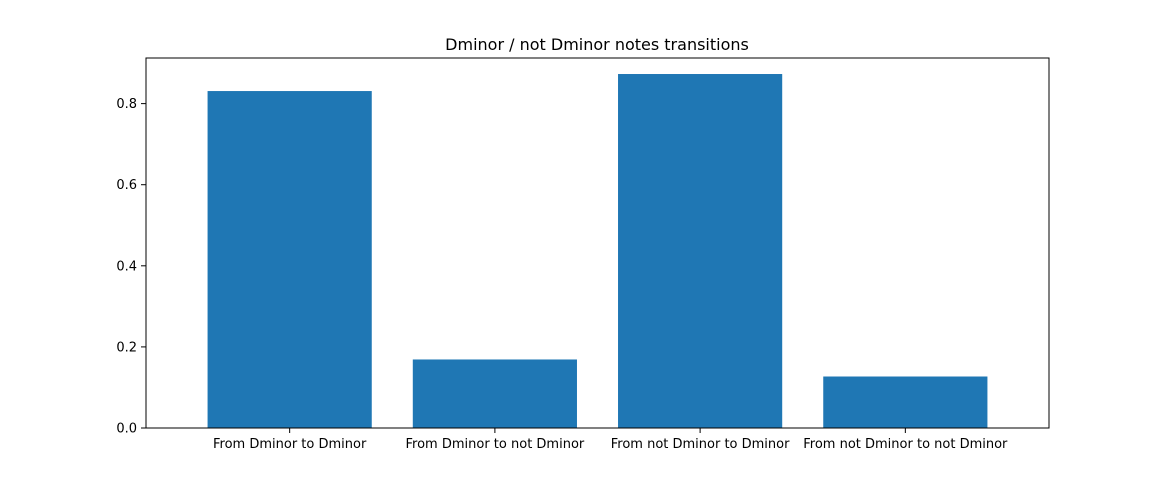 The height and width of the screenshot is (480, 1165). I want to click on y-tick-label: 0.4, so click(126, 266).